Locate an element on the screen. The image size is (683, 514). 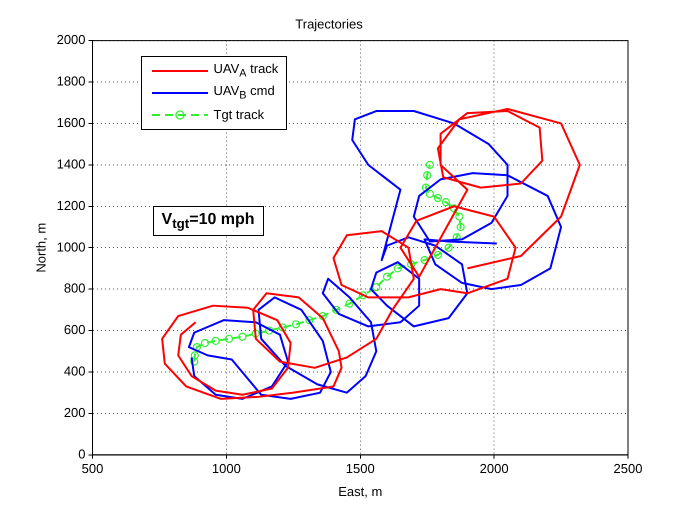
x-tick-label: 2500 is located at coordinates (628, 468).